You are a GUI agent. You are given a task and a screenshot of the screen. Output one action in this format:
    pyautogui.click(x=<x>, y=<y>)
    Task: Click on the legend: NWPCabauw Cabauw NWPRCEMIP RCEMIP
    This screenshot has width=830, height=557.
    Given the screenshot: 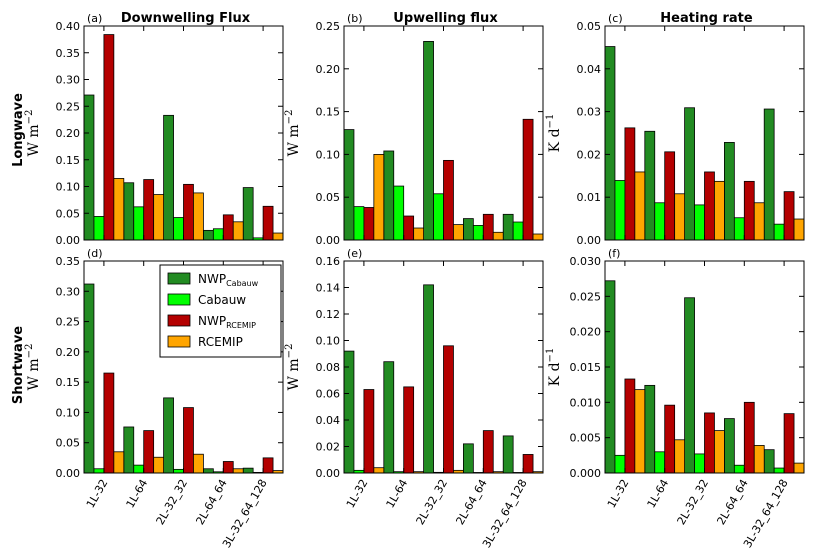 What is the action you would take?
    pyautogui.click(x=220, y=311)
    